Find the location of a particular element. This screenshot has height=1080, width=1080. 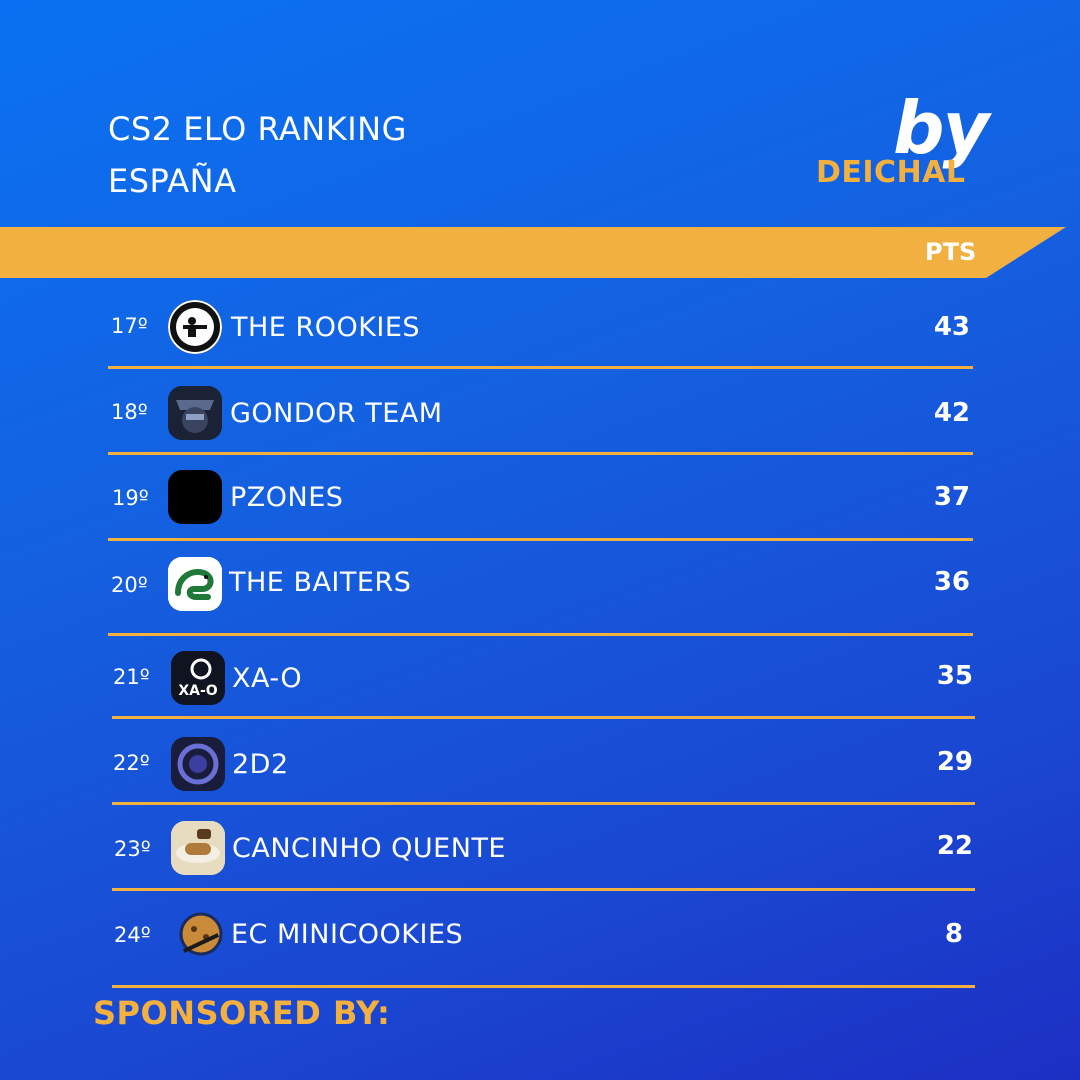

team-name: PZONES is located at coordinates (287, 497).